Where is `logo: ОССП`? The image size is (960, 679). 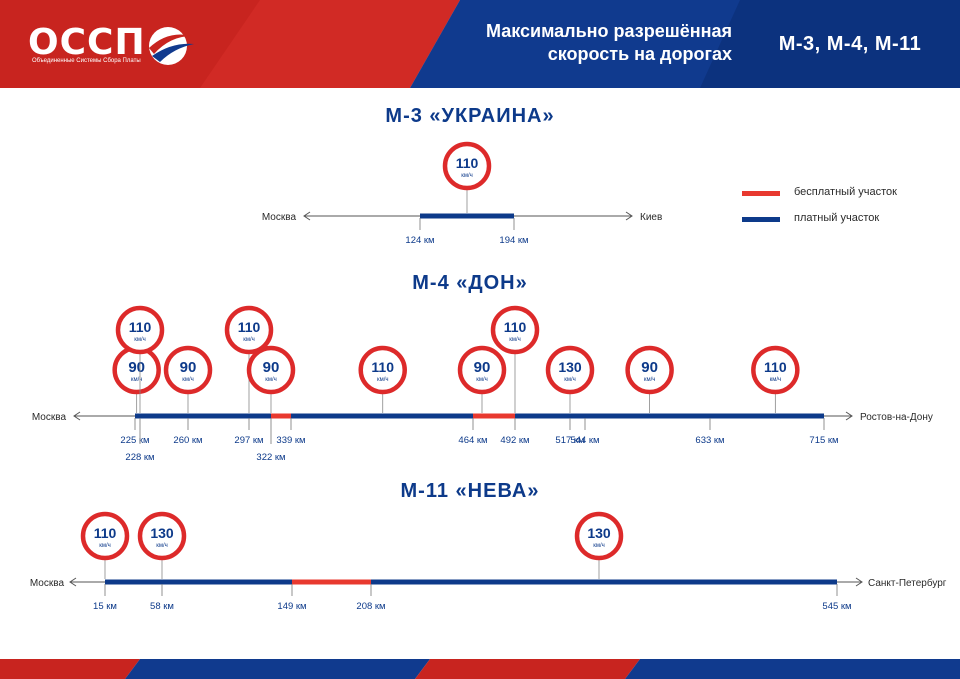 logo: ОССП is located at coordinates (87, 42).